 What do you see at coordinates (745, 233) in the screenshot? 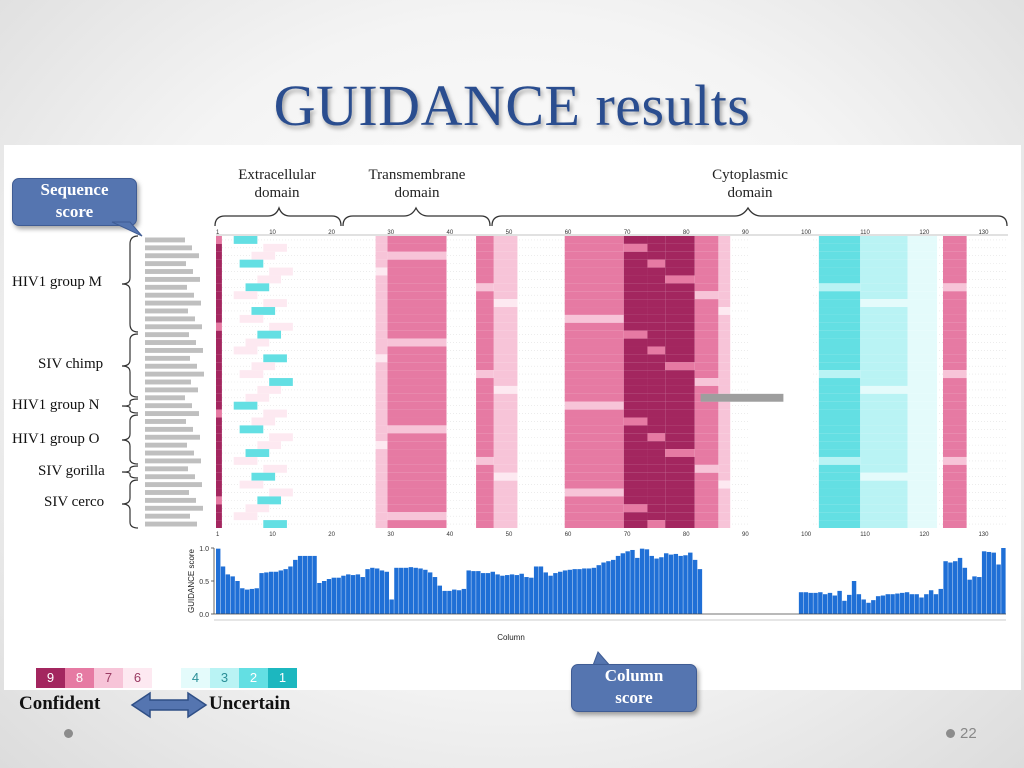
I see `alignment-tick-label: 90` at bounding box center [745, 233].